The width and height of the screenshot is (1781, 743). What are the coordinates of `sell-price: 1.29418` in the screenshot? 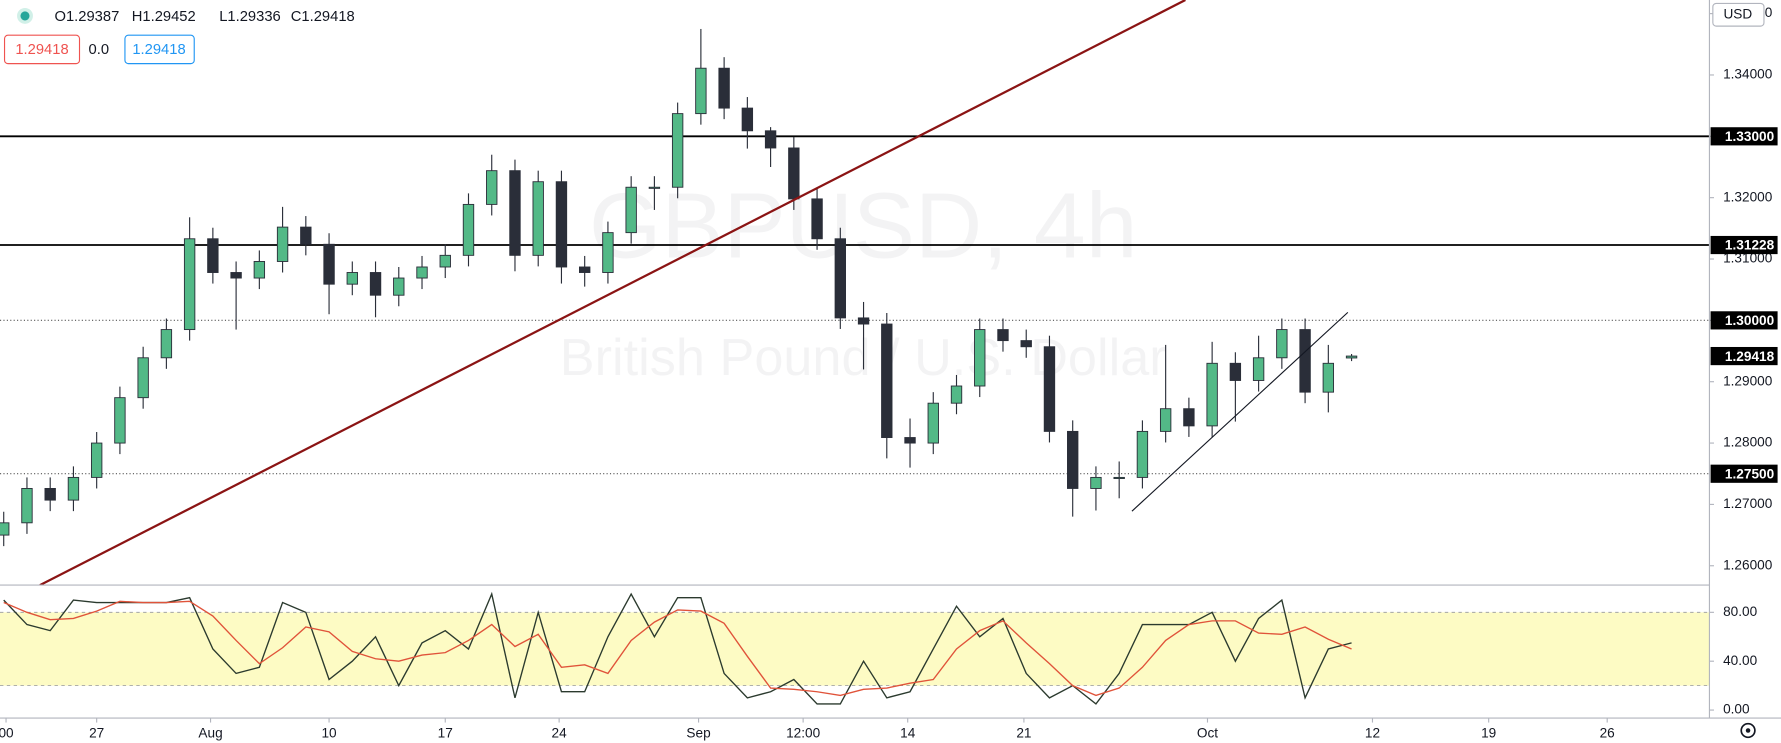 It's located at (41, 50).